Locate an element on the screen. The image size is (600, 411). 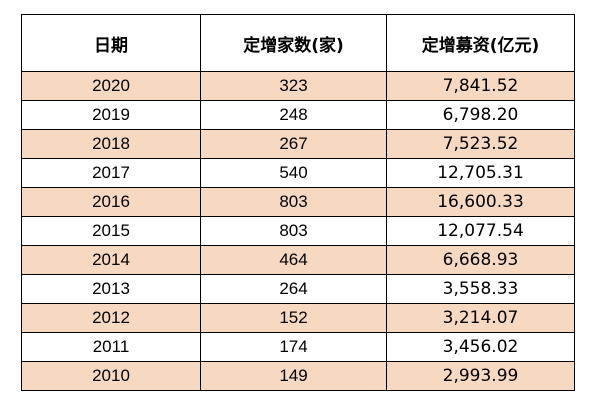
cell-amount: 3,558.33 is located at coordinates (480, 289).